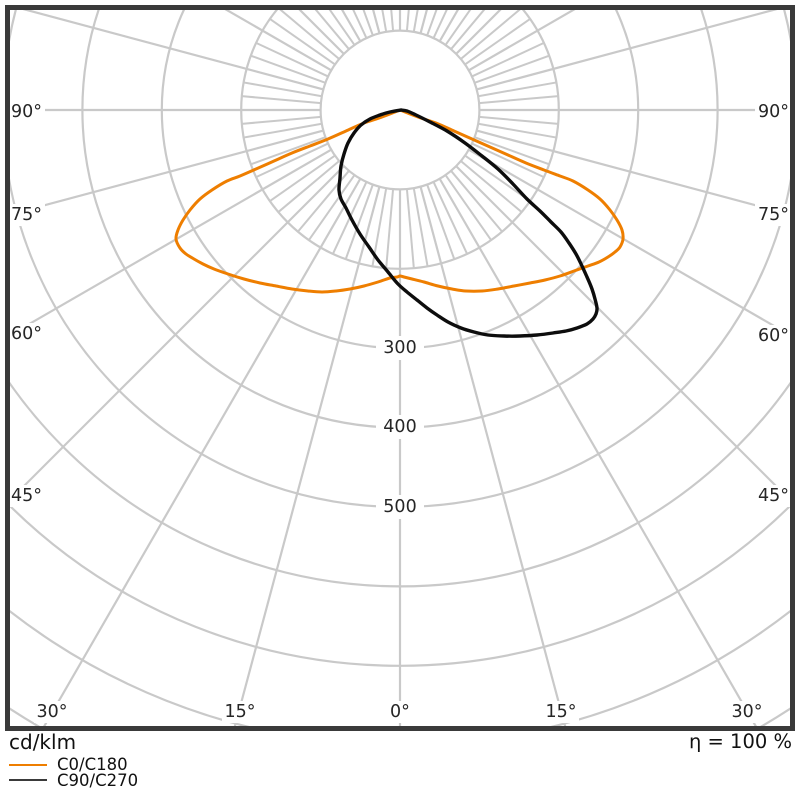 Image resolution: width=800 pixels, height=804 pixels. I want to click on ring-label: 300, so click(399, 348).